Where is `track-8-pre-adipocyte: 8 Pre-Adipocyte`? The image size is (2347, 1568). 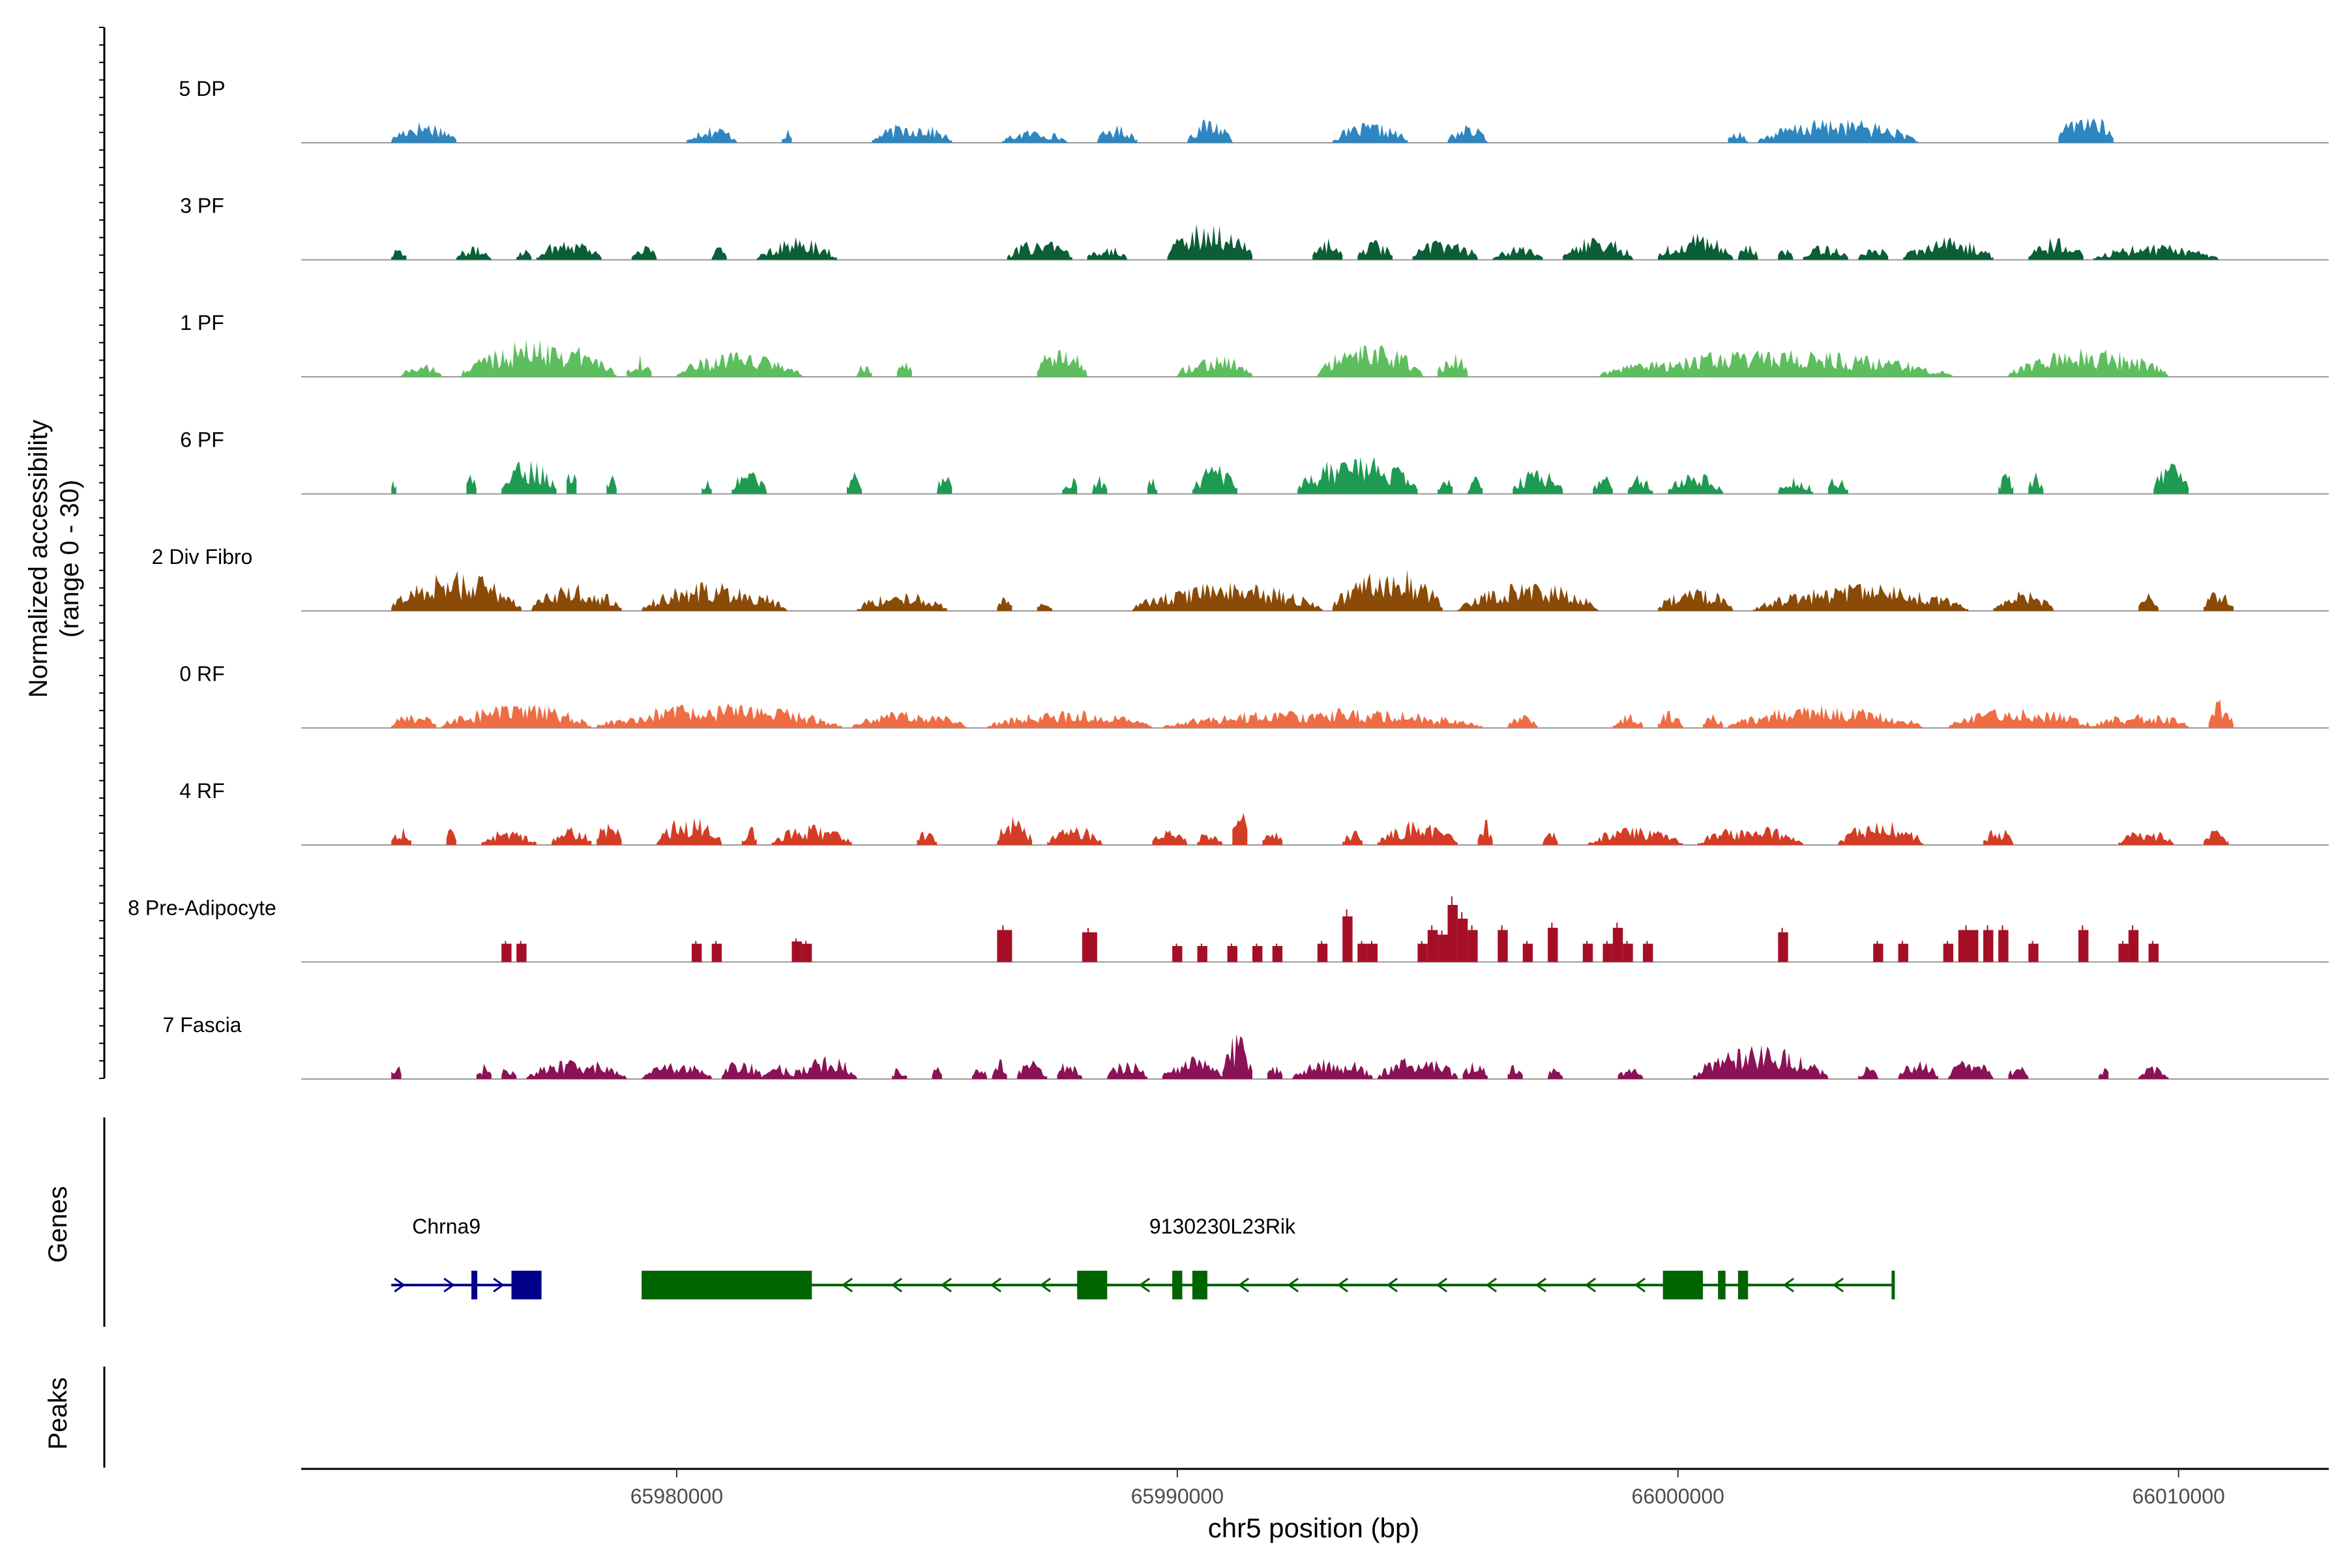
track-8-pre-adipocyte: 8 Pre-Adipocyte is located at coordinates (1228, 930).